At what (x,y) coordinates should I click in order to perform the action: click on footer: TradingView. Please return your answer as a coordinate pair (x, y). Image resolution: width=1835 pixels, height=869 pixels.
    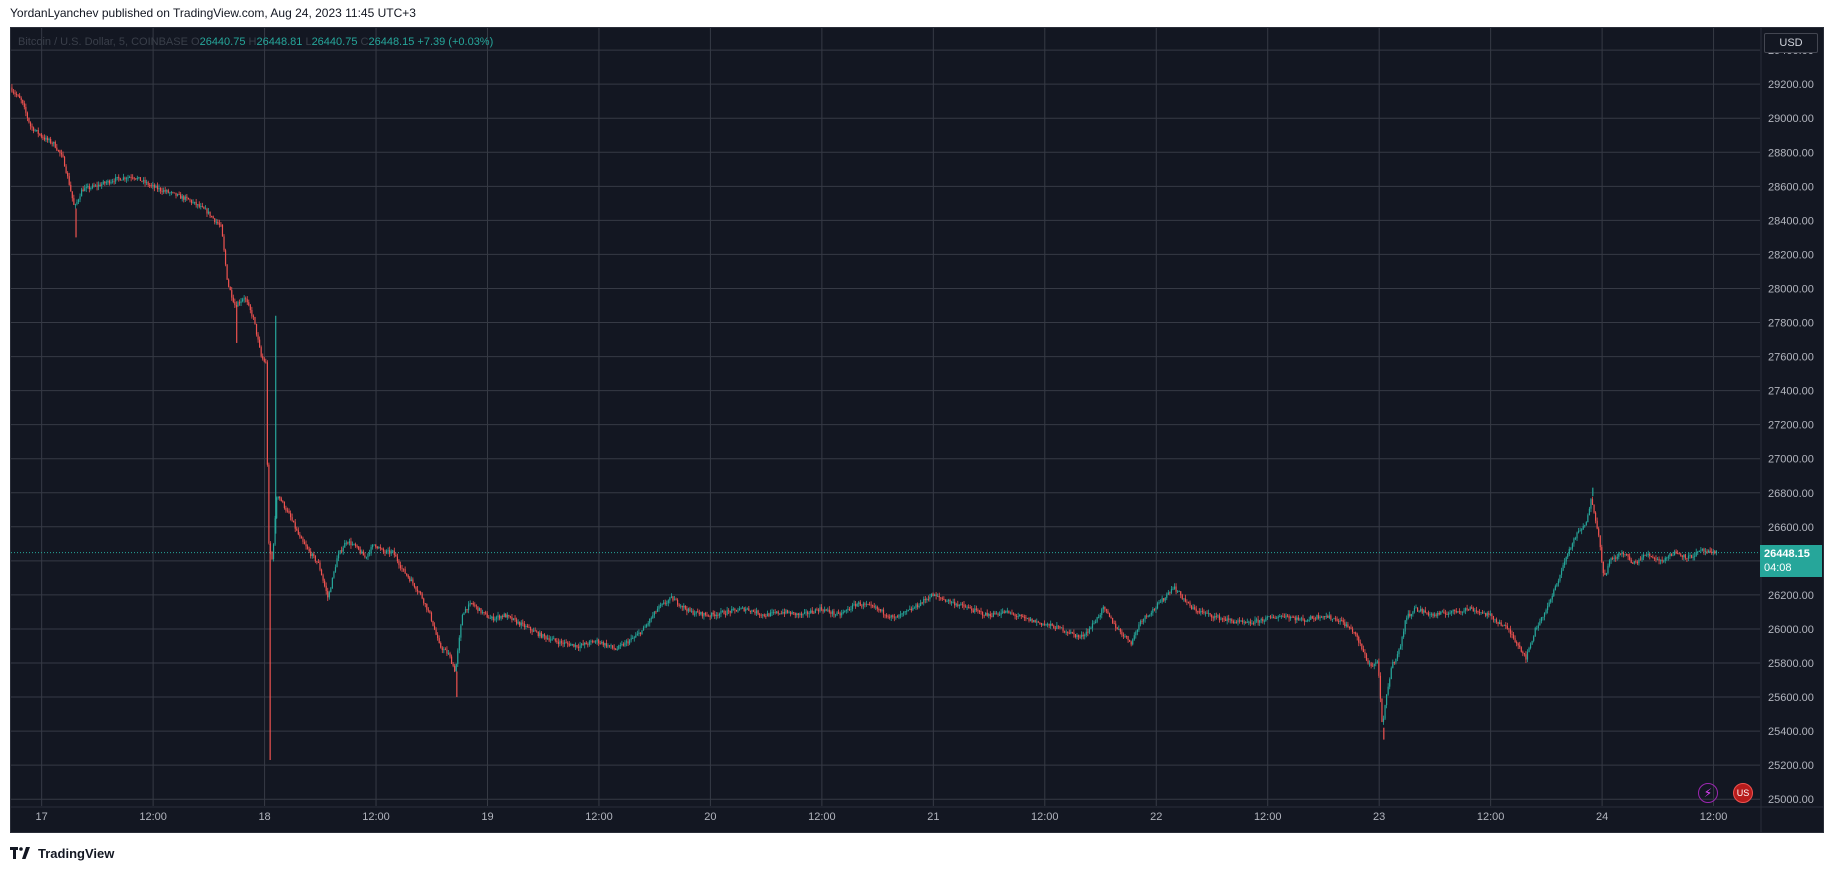
    Looking at the image, I should click on (62, 853).